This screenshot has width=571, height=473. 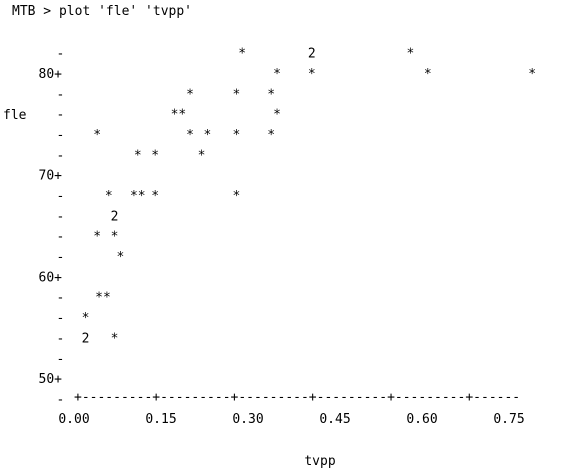 What do you see at coordinates (334, 419) in the screenshot?
I see `x-tick-label: 0.45` at bounding box center [334, 419].